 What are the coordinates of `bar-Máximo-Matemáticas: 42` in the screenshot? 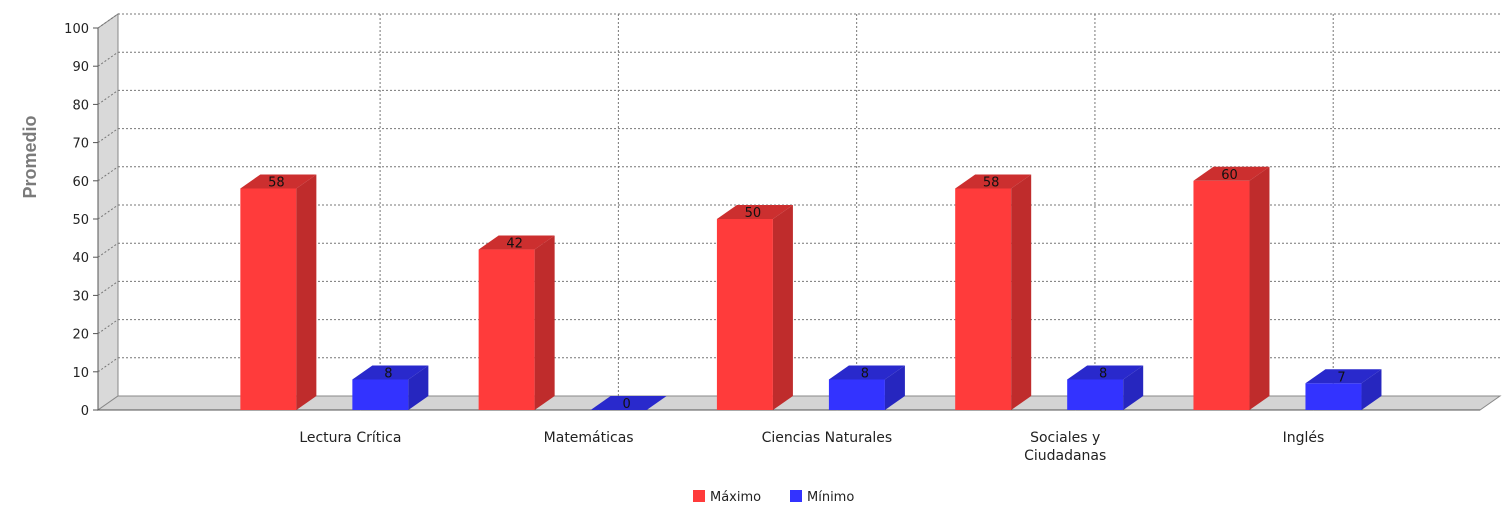 It's located at (516, 322).